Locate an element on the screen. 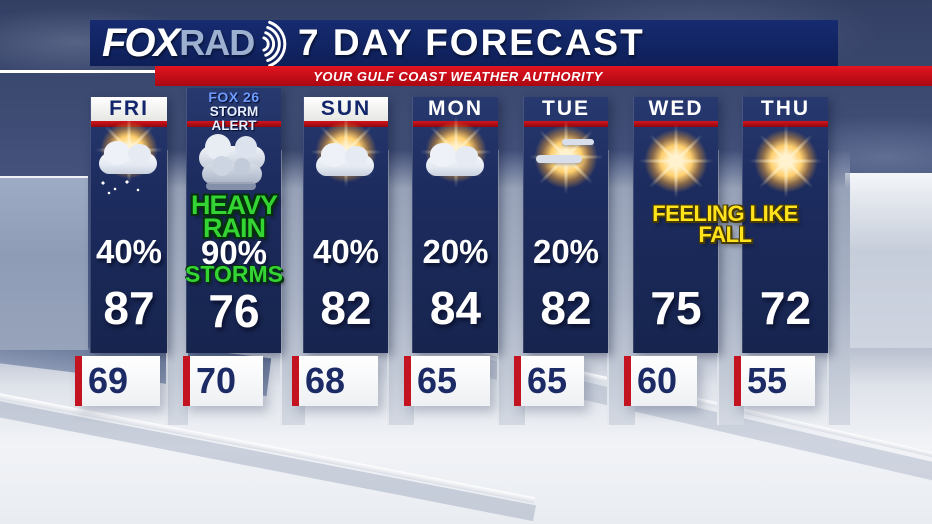 The image size is (932, 524). forecast-day-panel: MON 20% 84 is located at coordinates (455, 225).